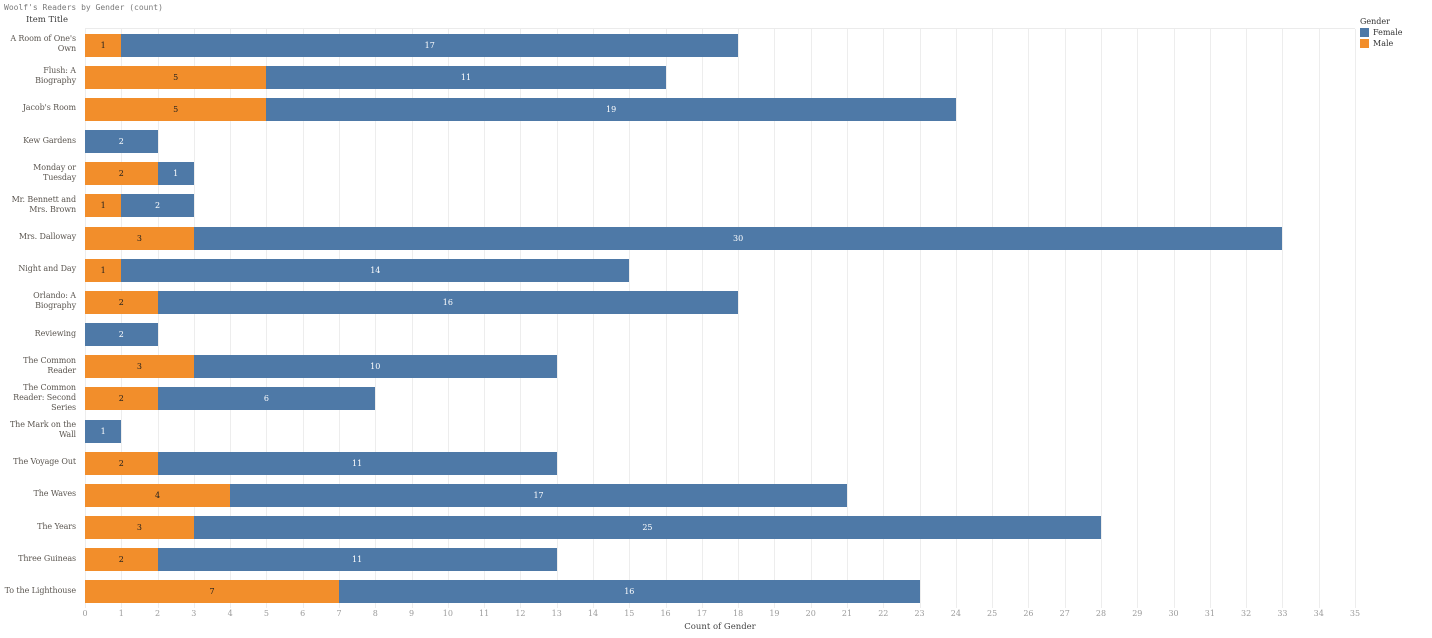 The height and width of the screenshot is (638, 1432). I want to click on x-tick-label: 33, so click(1282, 613).